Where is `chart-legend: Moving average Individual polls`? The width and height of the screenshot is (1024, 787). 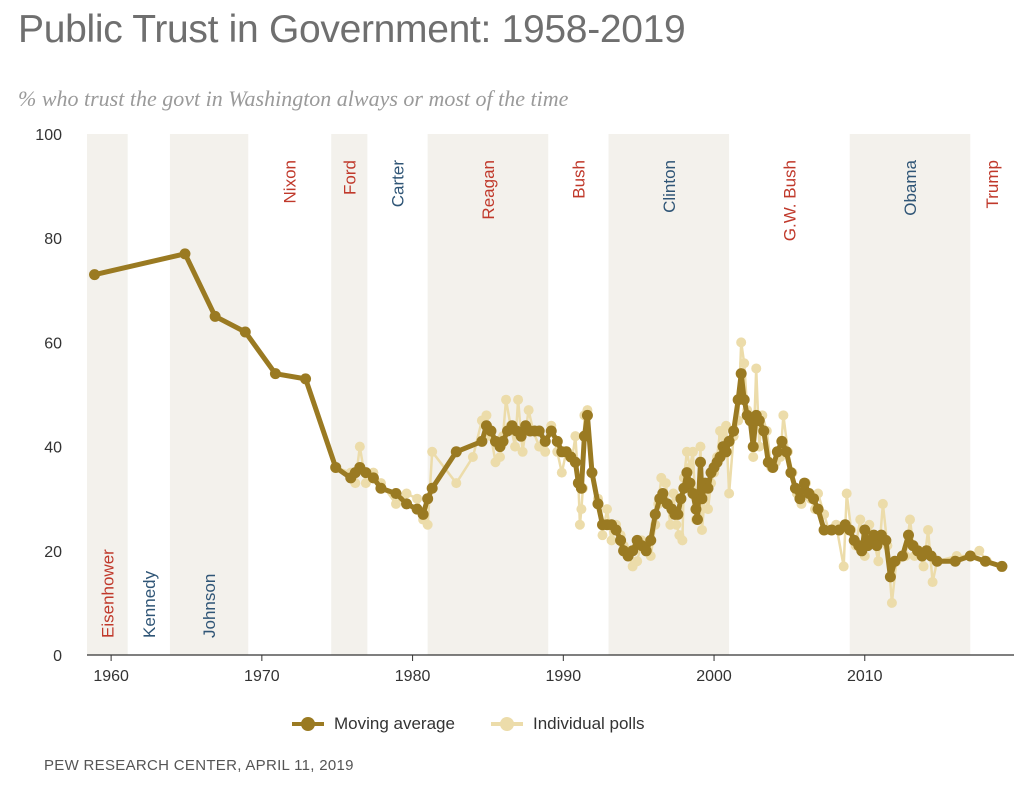 chart-legend: Moving average Individual polls is located at coordinates (486, 724).